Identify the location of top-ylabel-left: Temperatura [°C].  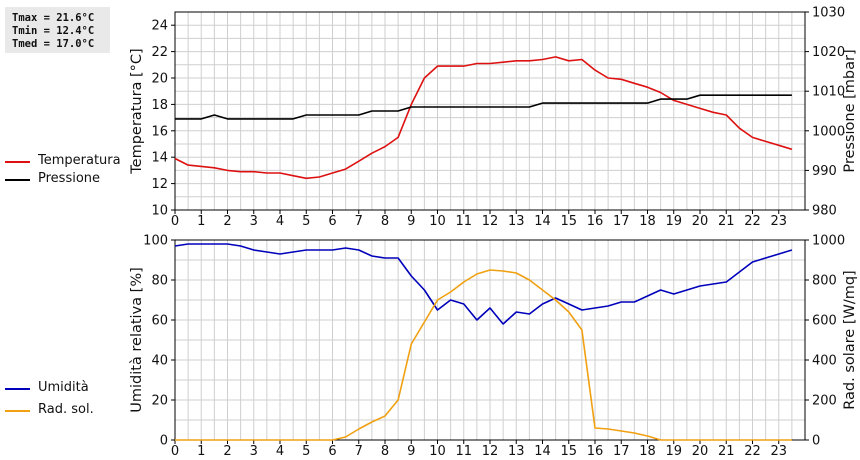
(137, 111).